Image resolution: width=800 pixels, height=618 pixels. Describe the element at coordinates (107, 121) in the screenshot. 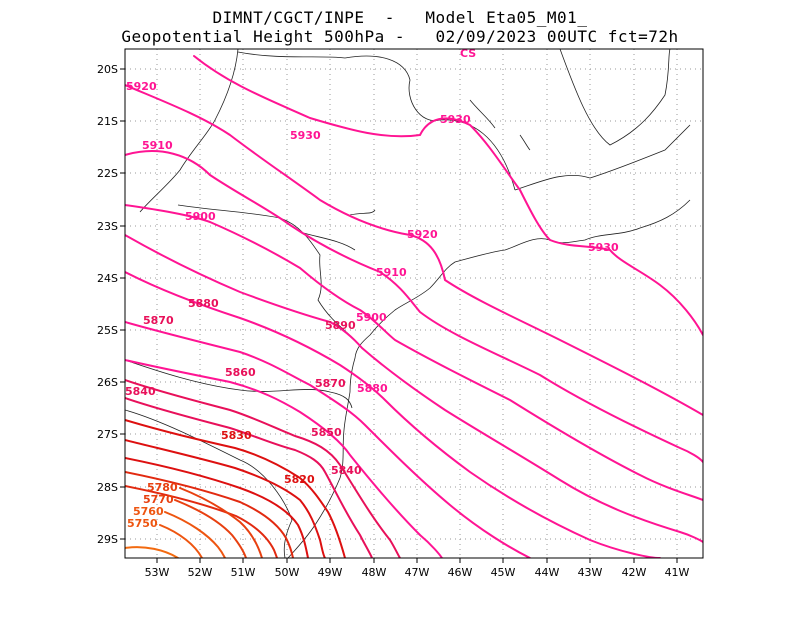

I see `y-tick-label: 21S` at that location.